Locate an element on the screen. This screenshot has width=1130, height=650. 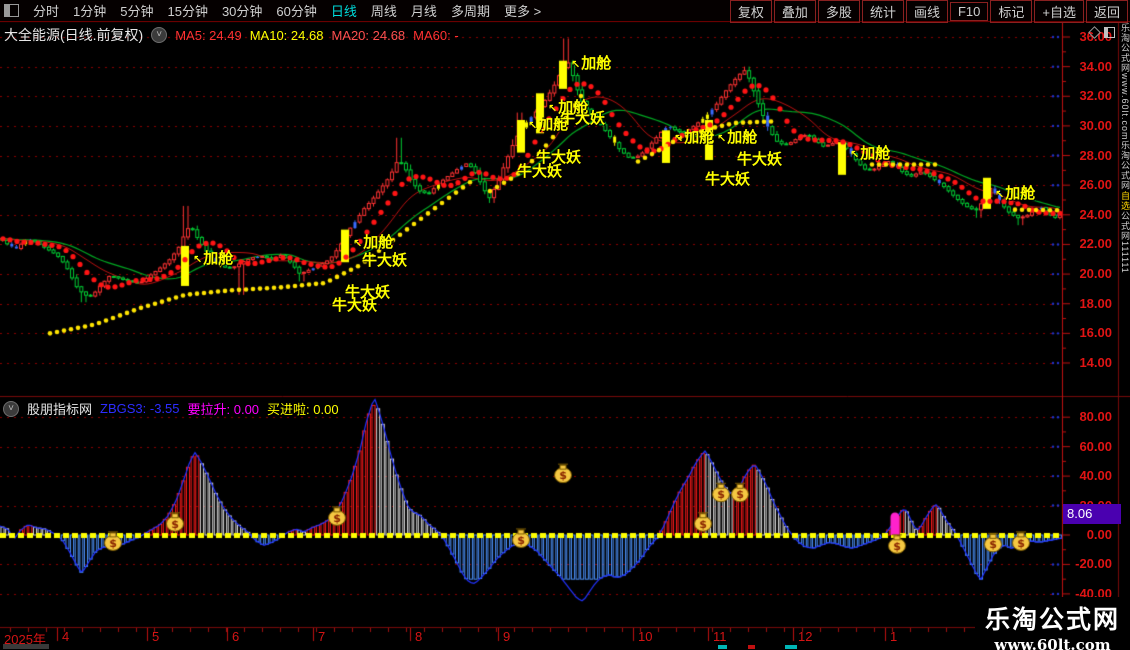
month-label: 10 is located at coordinates (645, 636).